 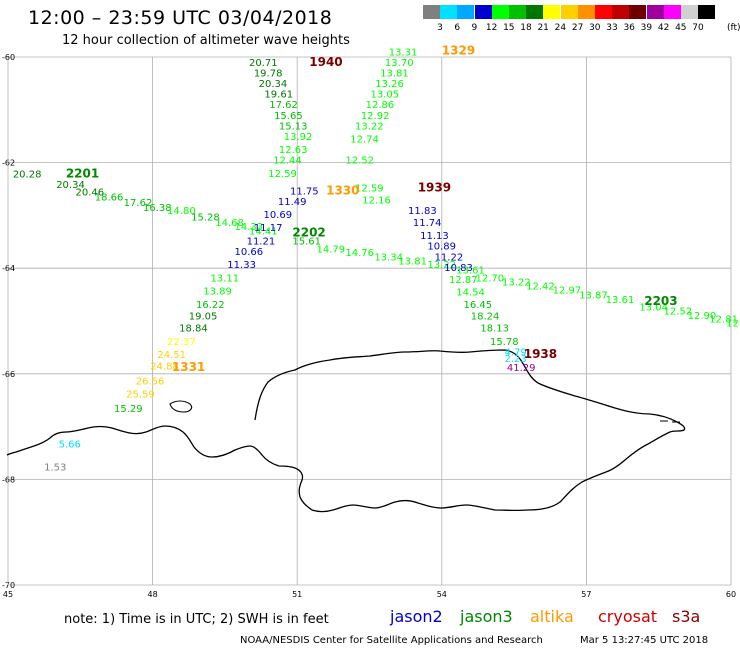 What do you see at coordinates (27, 174) in the screenshot?
I see `wave-height-value: 20.28` at bounding box center [27, 174].